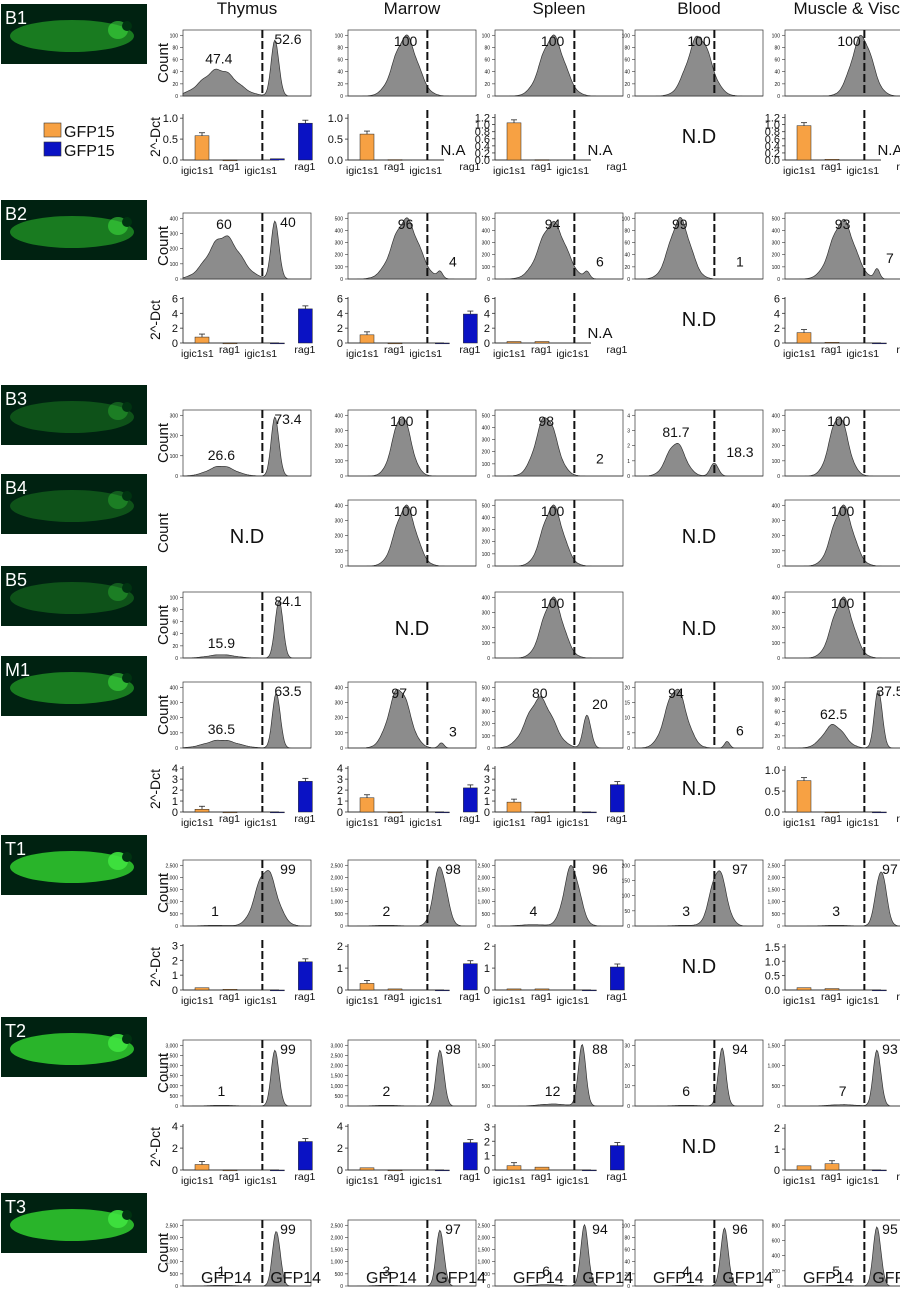 This screenshot has height=1296, width=900. Describe the element at coordinates (626, 866) in the screenshot. I see `hist-t1-3-ytick-label: 200` at that location.